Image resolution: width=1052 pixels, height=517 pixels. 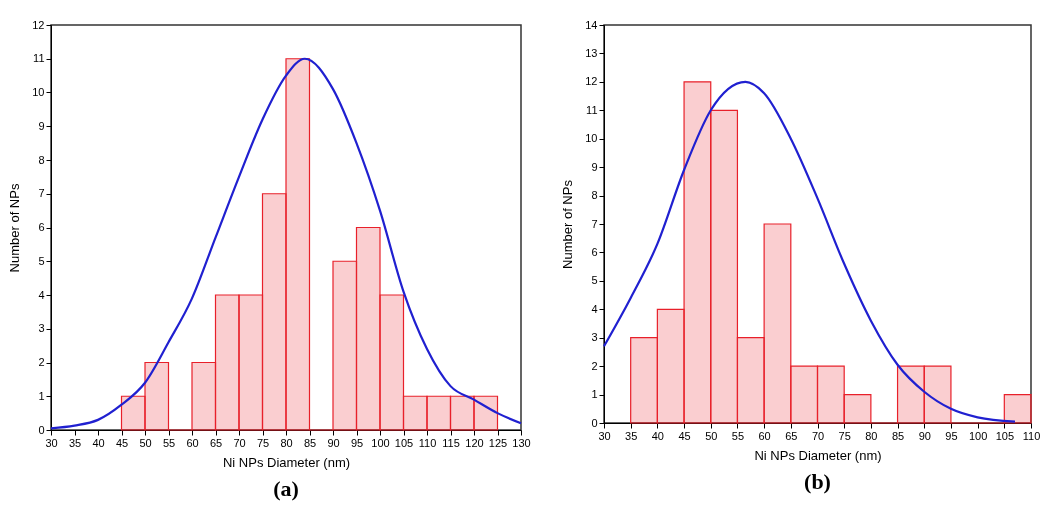 I want to click on x-tick-label: 130, so click(x=521, y=442).